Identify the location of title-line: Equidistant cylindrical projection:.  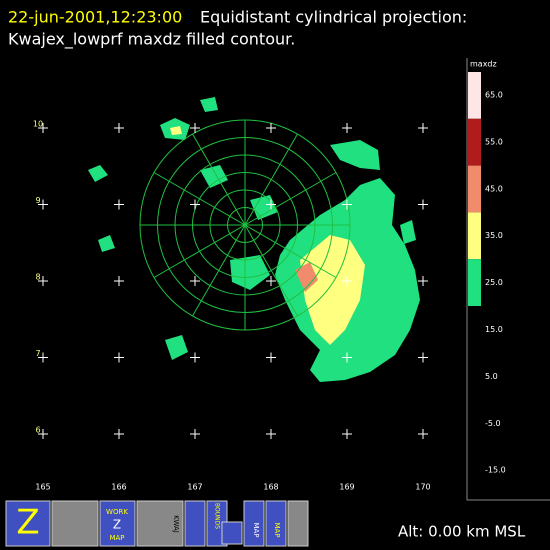
(333, 17).